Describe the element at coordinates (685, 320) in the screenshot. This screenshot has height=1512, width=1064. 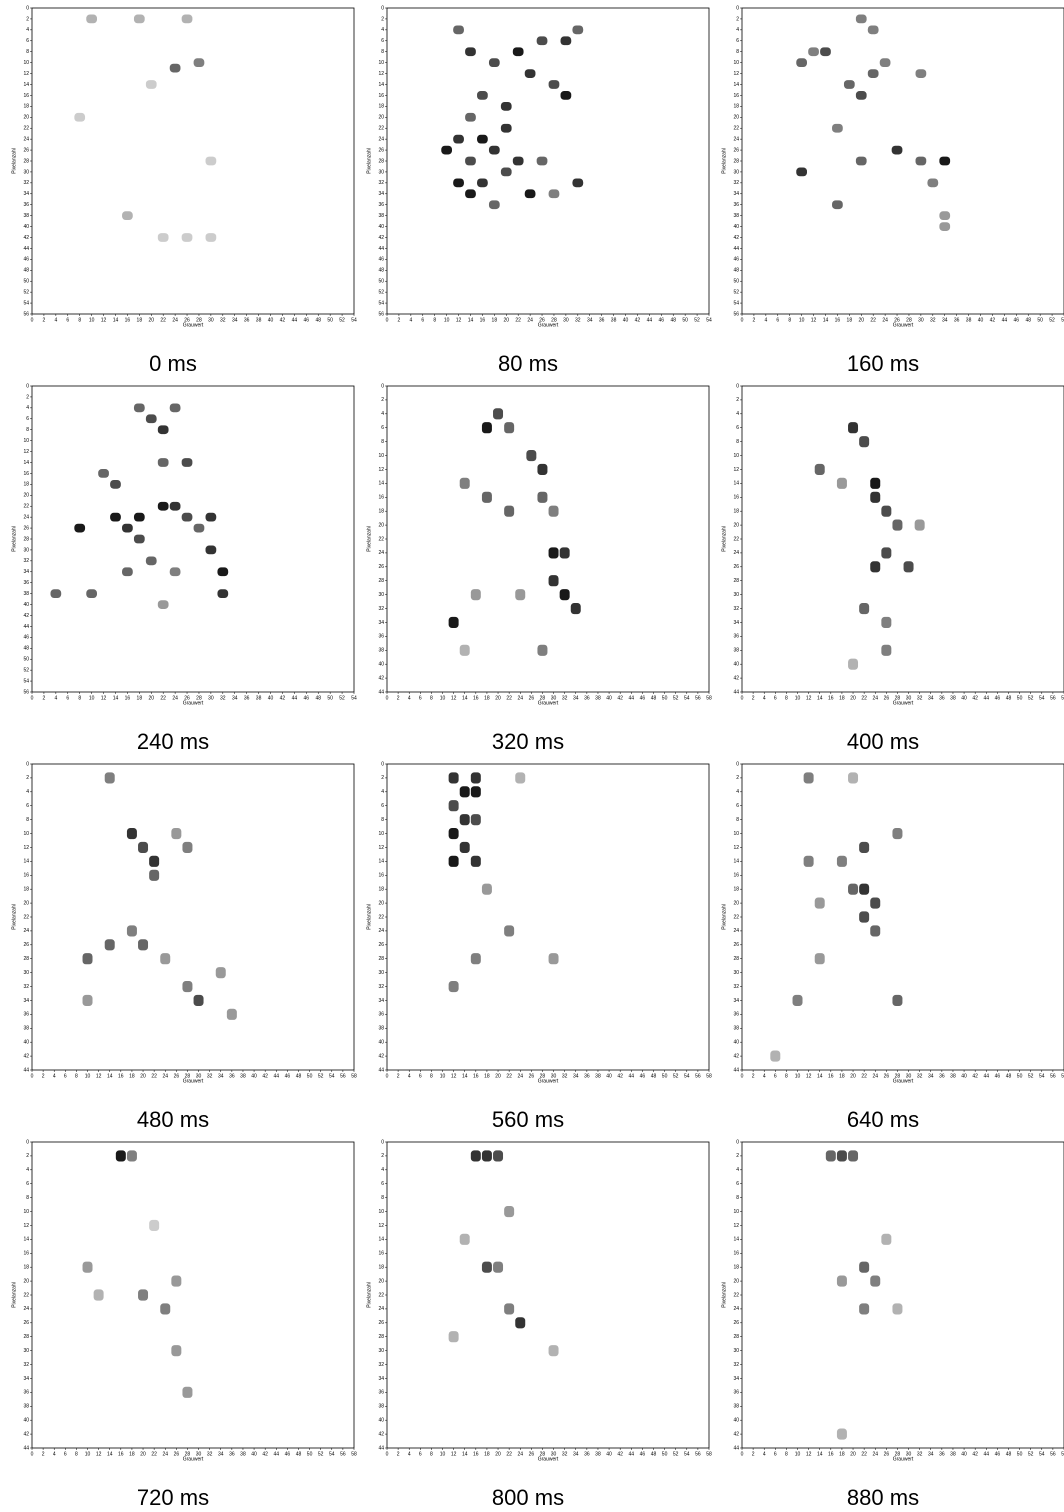
I see `x-tick-label: 50` at that location.